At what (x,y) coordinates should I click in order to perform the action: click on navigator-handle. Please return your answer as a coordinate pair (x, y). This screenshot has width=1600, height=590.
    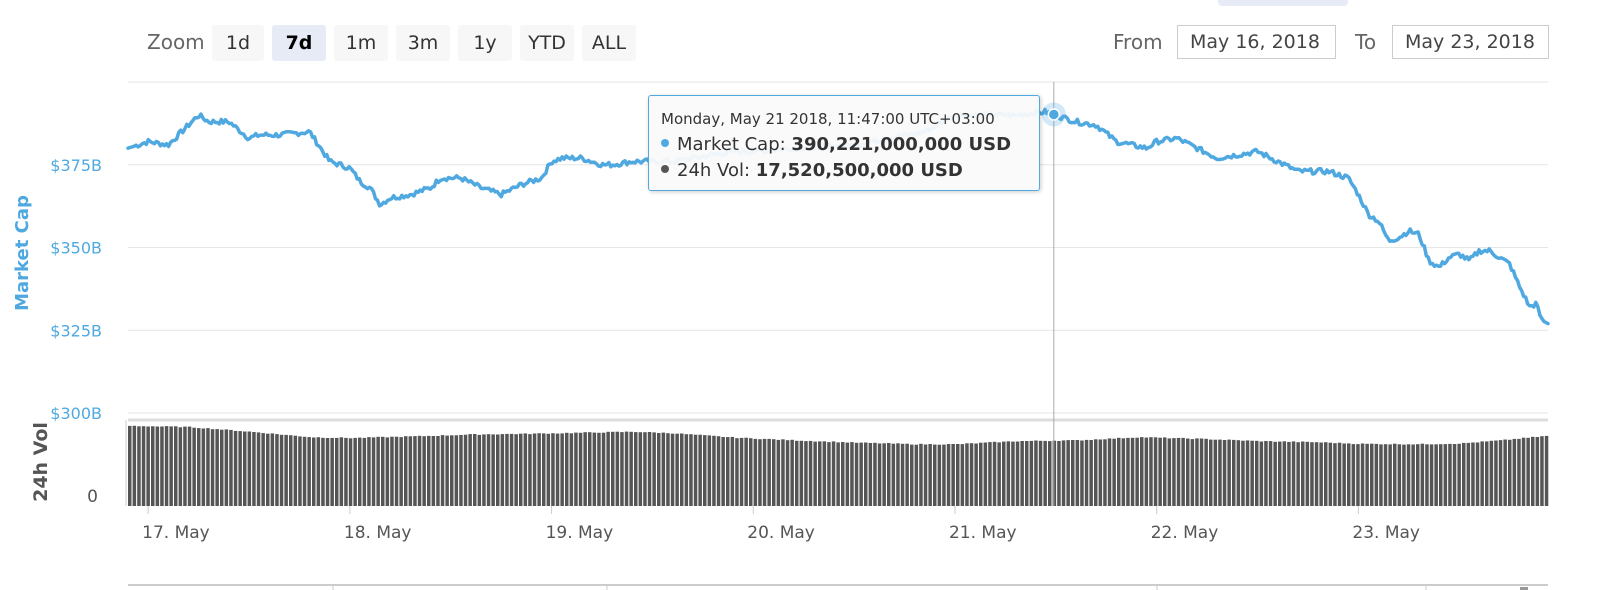
    Looking at the image, I should click on (1524, 588).